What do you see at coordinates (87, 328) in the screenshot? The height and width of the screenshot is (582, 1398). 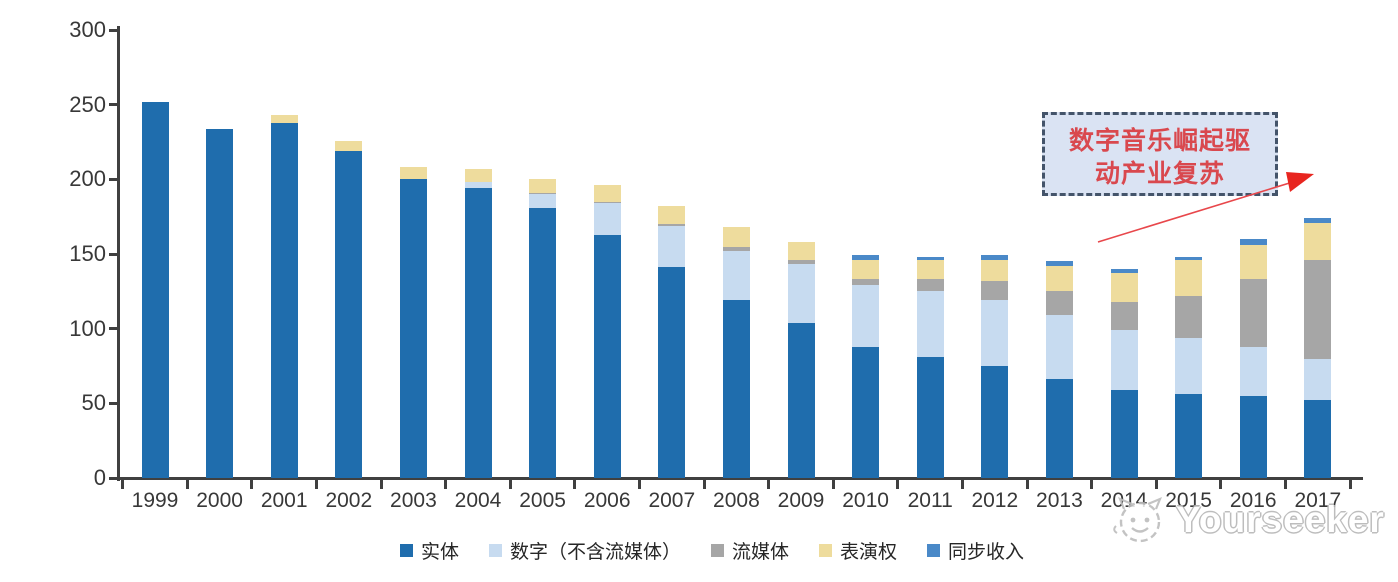 I see `y-tick-label: 100` at bounding box center [87, 328].